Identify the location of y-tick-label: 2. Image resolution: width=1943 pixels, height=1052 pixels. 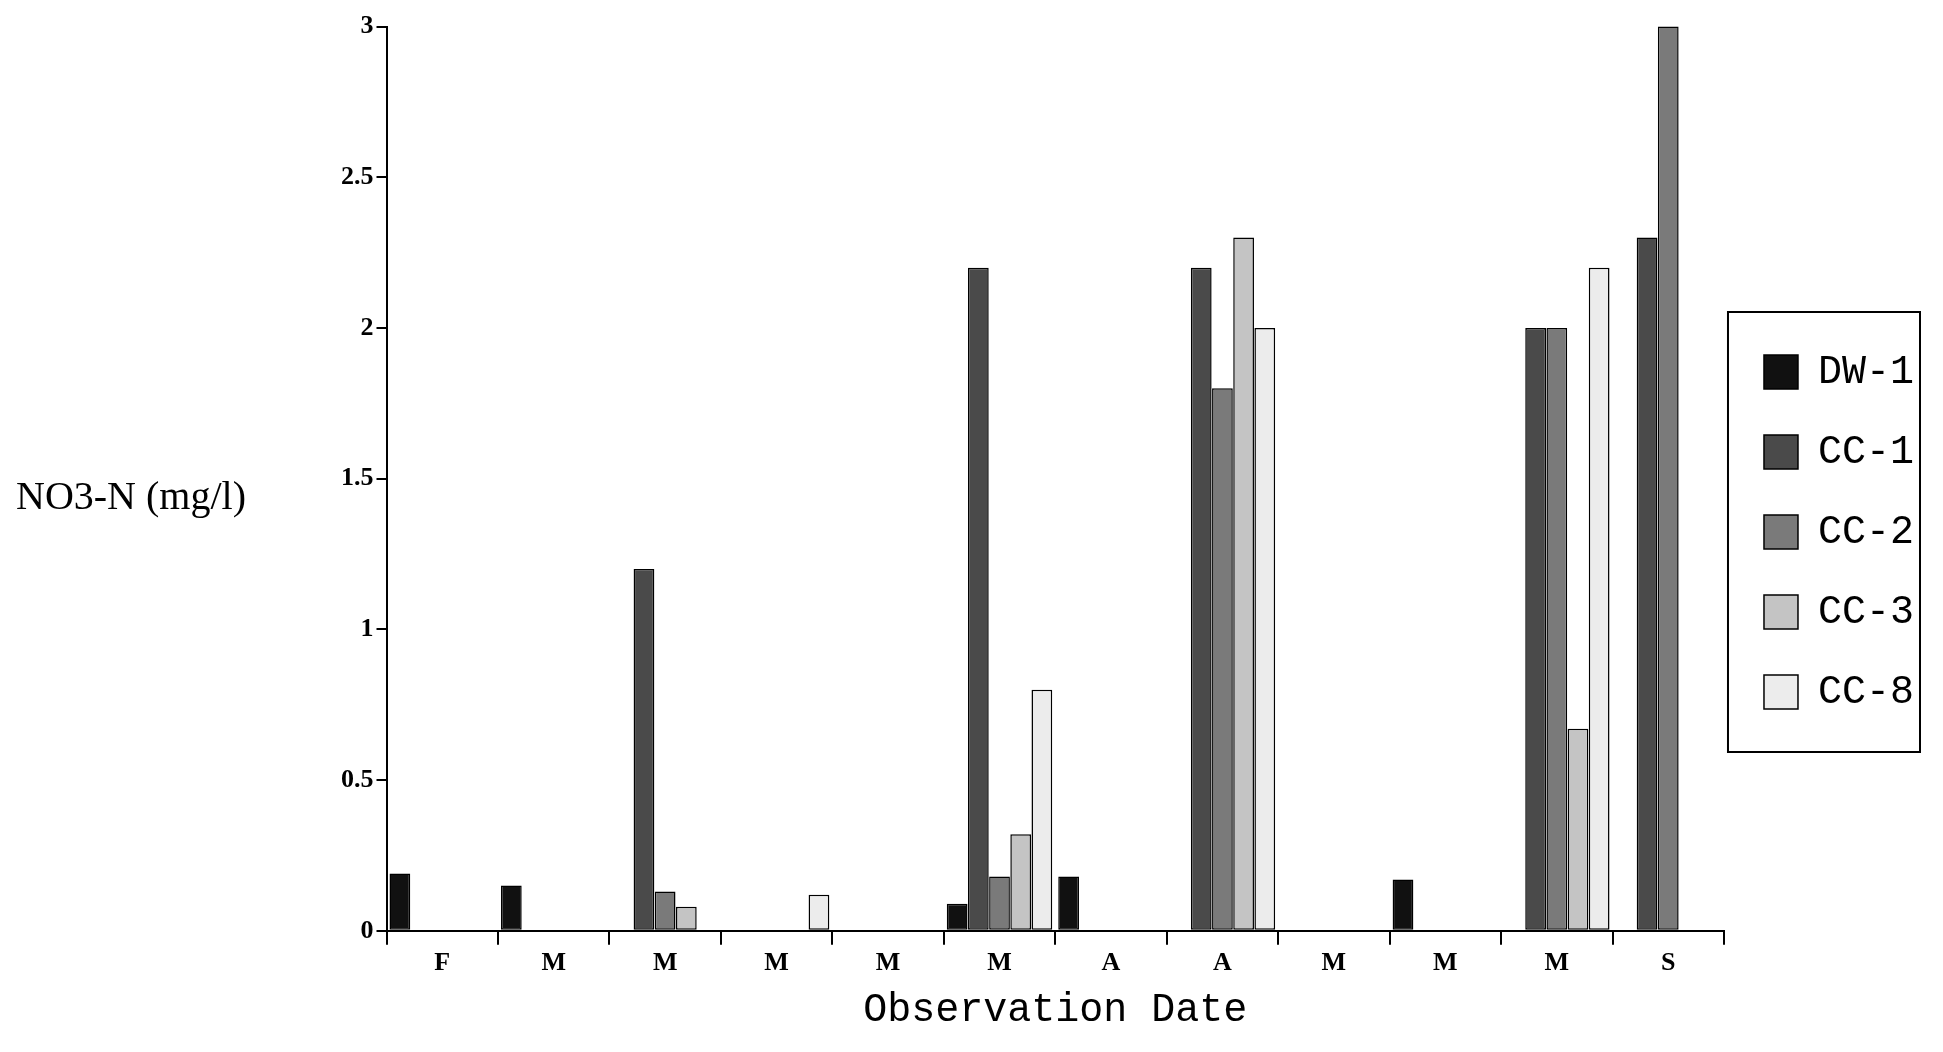
(367, 326).